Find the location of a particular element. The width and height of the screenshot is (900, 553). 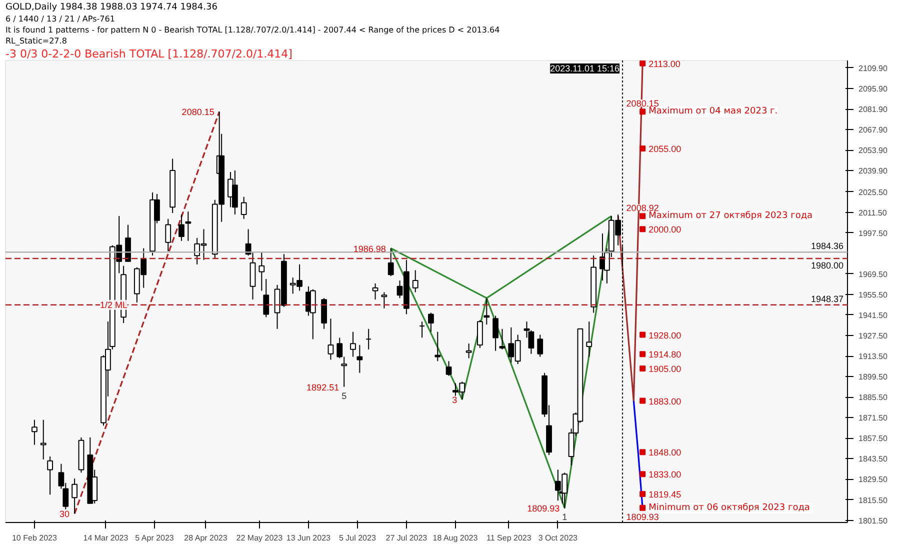

annotation: Minimum от 06 октября 2023 года is located at coordinates (729, 507).